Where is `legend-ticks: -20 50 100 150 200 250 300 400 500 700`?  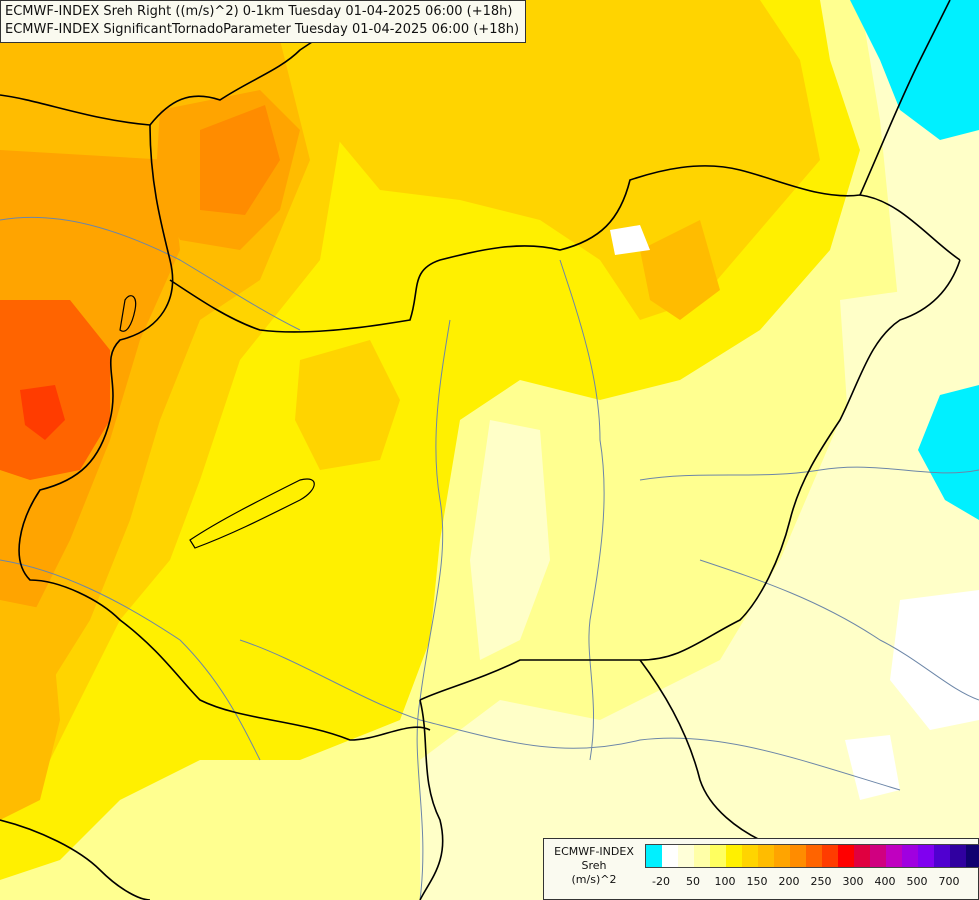 legend-ticks: -20 50 100 150 200 250 300 400 500 700 is located at coordinates (812, 882).